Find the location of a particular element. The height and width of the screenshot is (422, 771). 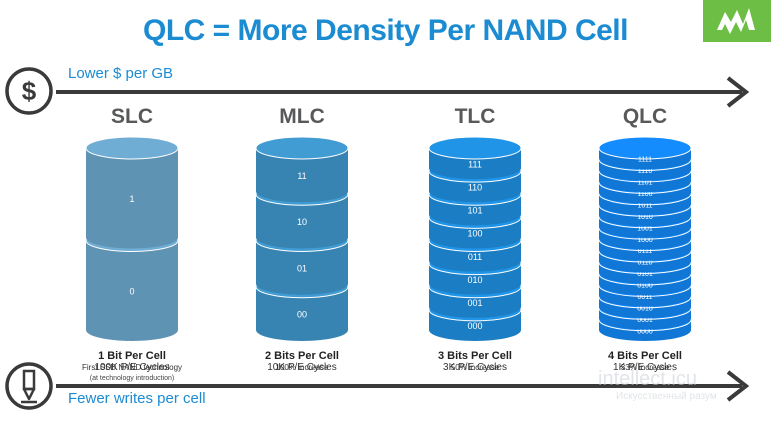

cell-value-label: 0 is located at coordinates (131, 291).